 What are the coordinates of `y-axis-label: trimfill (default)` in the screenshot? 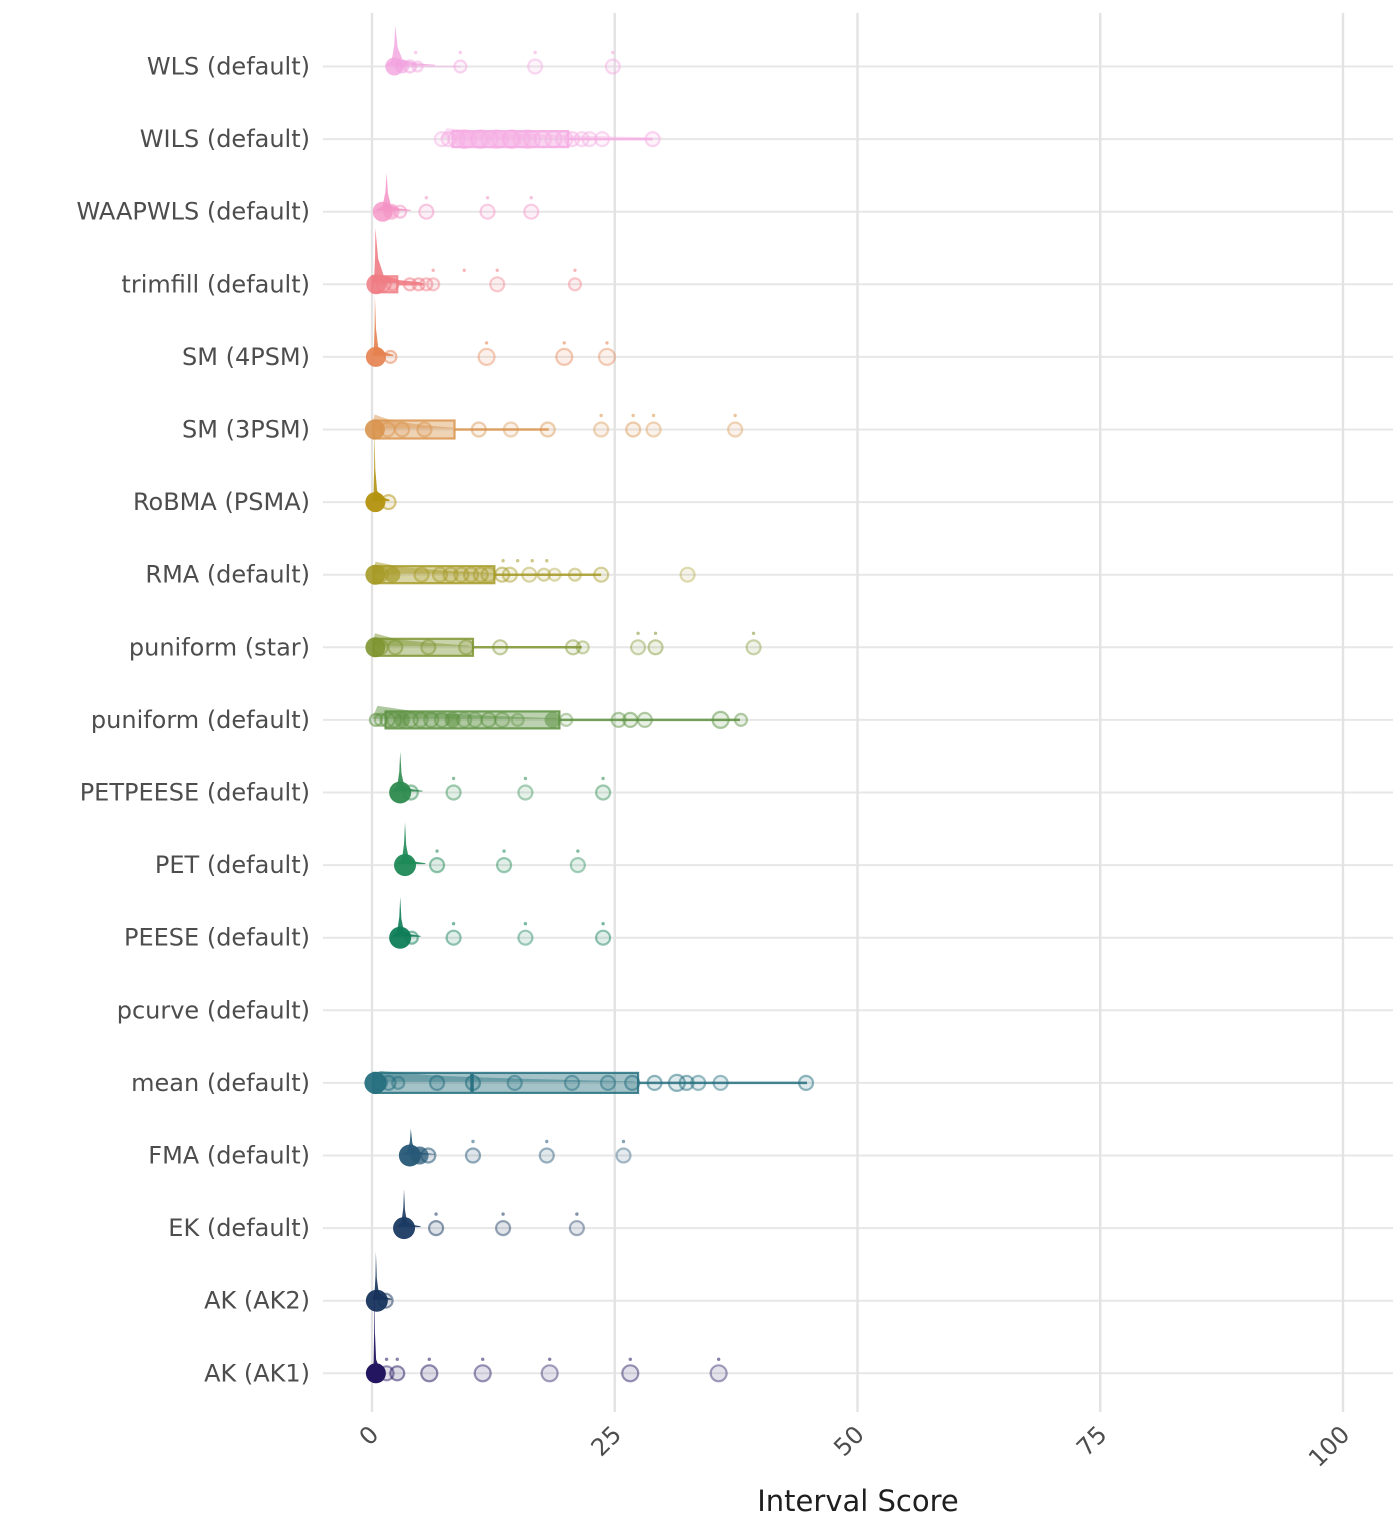 It's located at (215, 284).